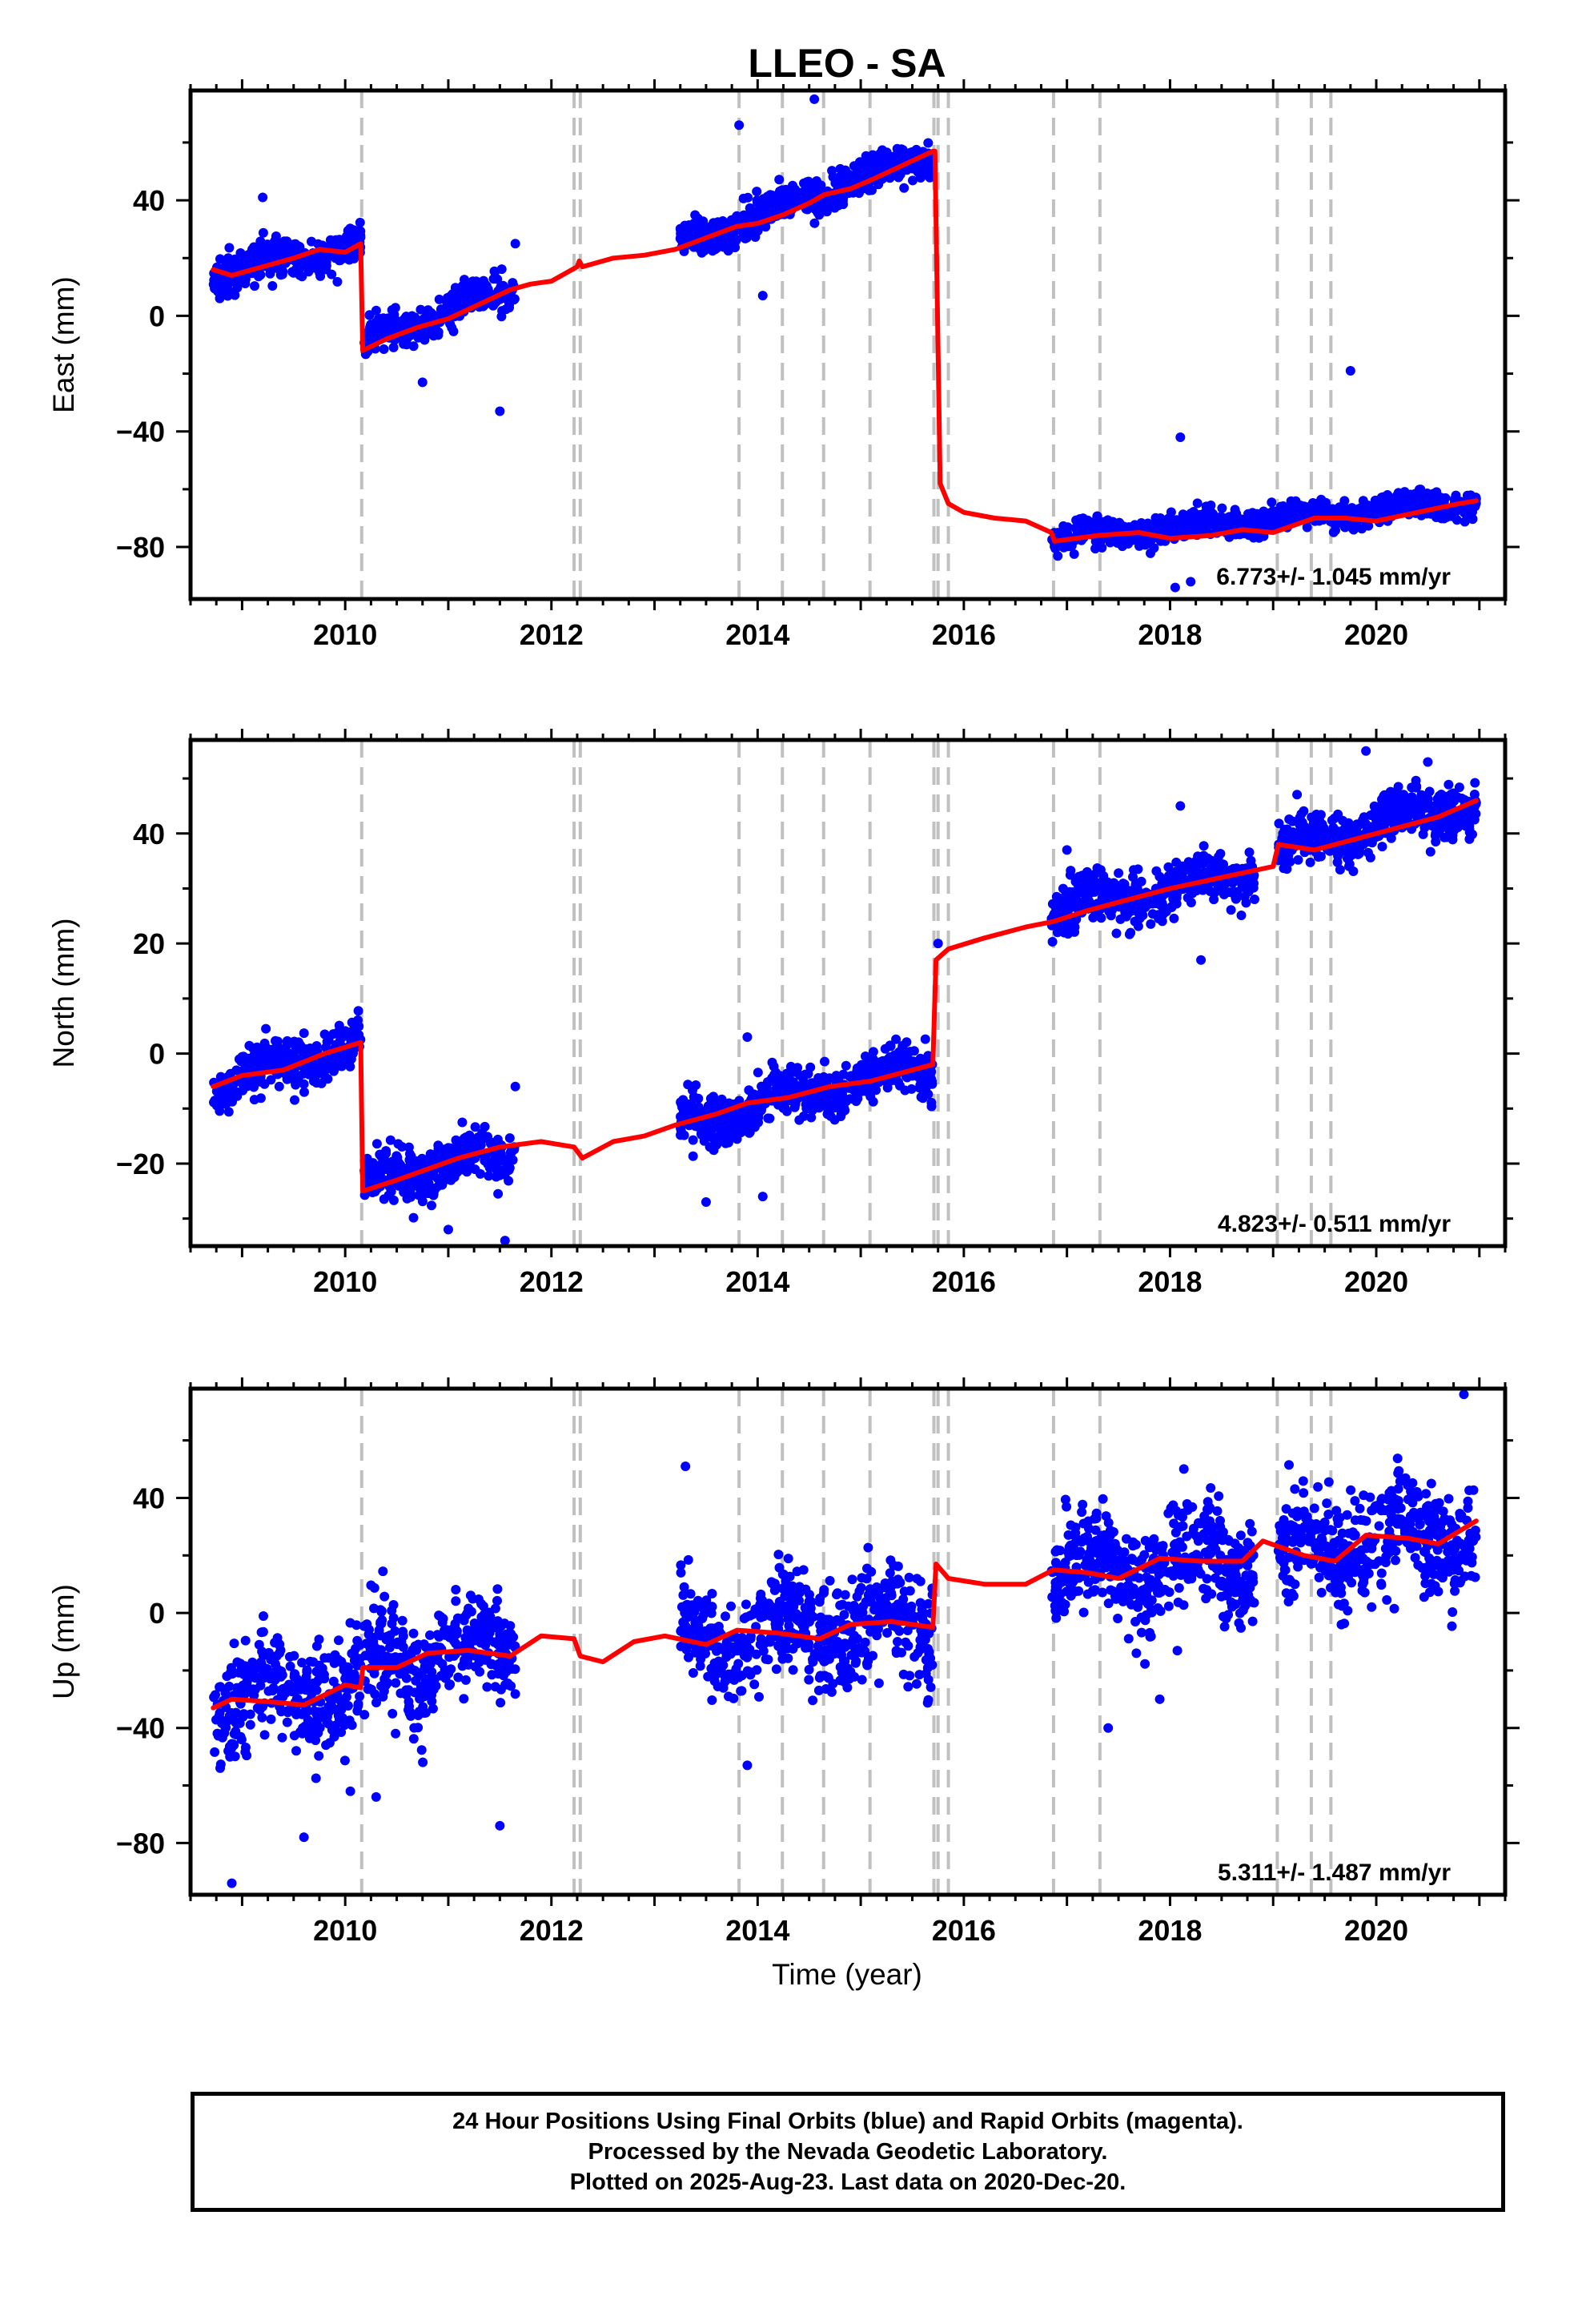 This screenshot has height=2324, width=1582. Describe the element at coordinates (149, 200) in the screenshot. I see `y-tick-label: 40` at that location.